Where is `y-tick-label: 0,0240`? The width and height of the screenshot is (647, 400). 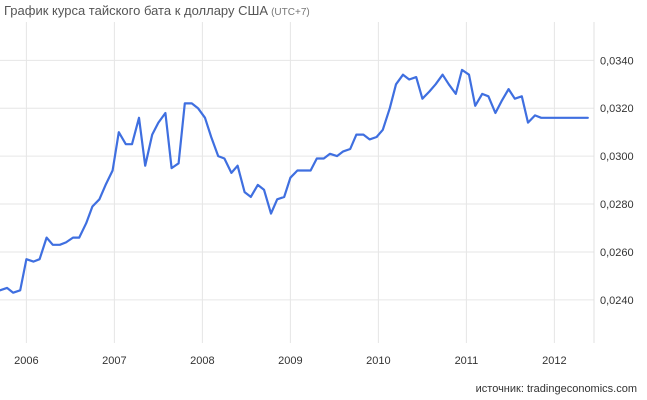 y-tick-label: 0,0240 is located at coordinates (617, 301).